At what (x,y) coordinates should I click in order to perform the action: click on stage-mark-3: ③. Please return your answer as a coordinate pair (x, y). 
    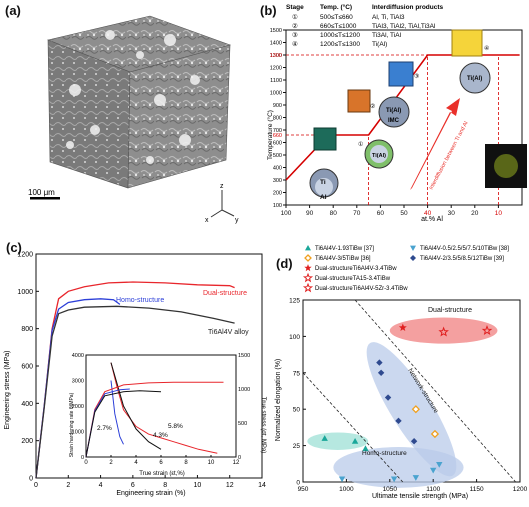
    Looking at the image, I should click on (416, 76).